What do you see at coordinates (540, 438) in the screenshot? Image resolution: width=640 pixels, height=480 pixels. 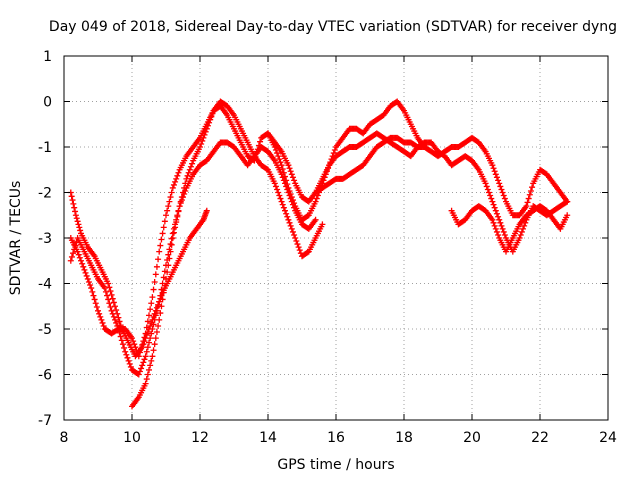 I see `x-tick-label: 22` at bounding box center [540, 438].